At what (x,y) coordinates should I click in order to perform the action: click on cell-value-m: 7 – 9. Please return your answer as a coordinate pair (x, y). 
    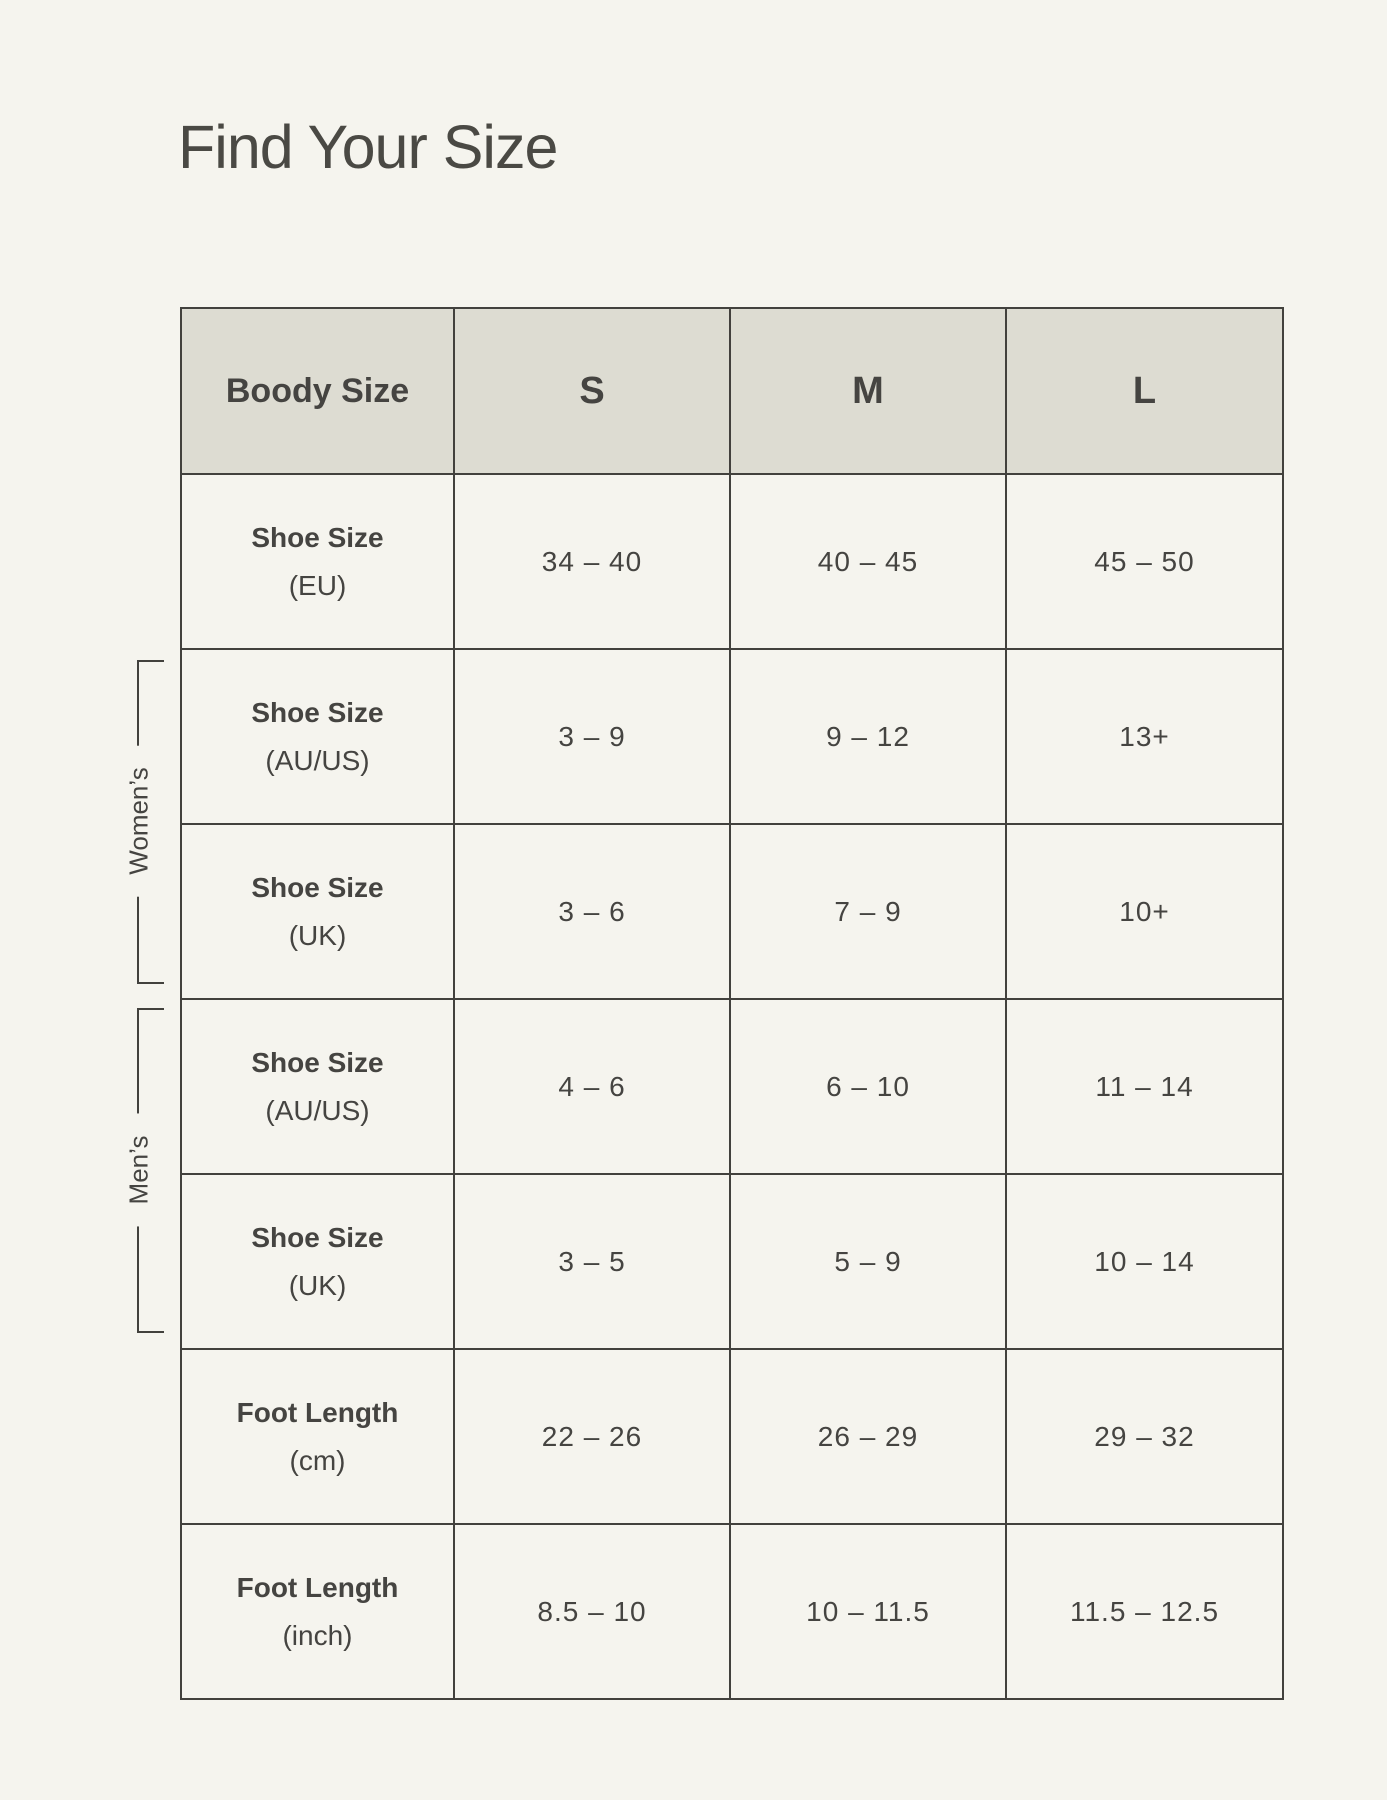
    Looking at the image, I should click on (868, 911).